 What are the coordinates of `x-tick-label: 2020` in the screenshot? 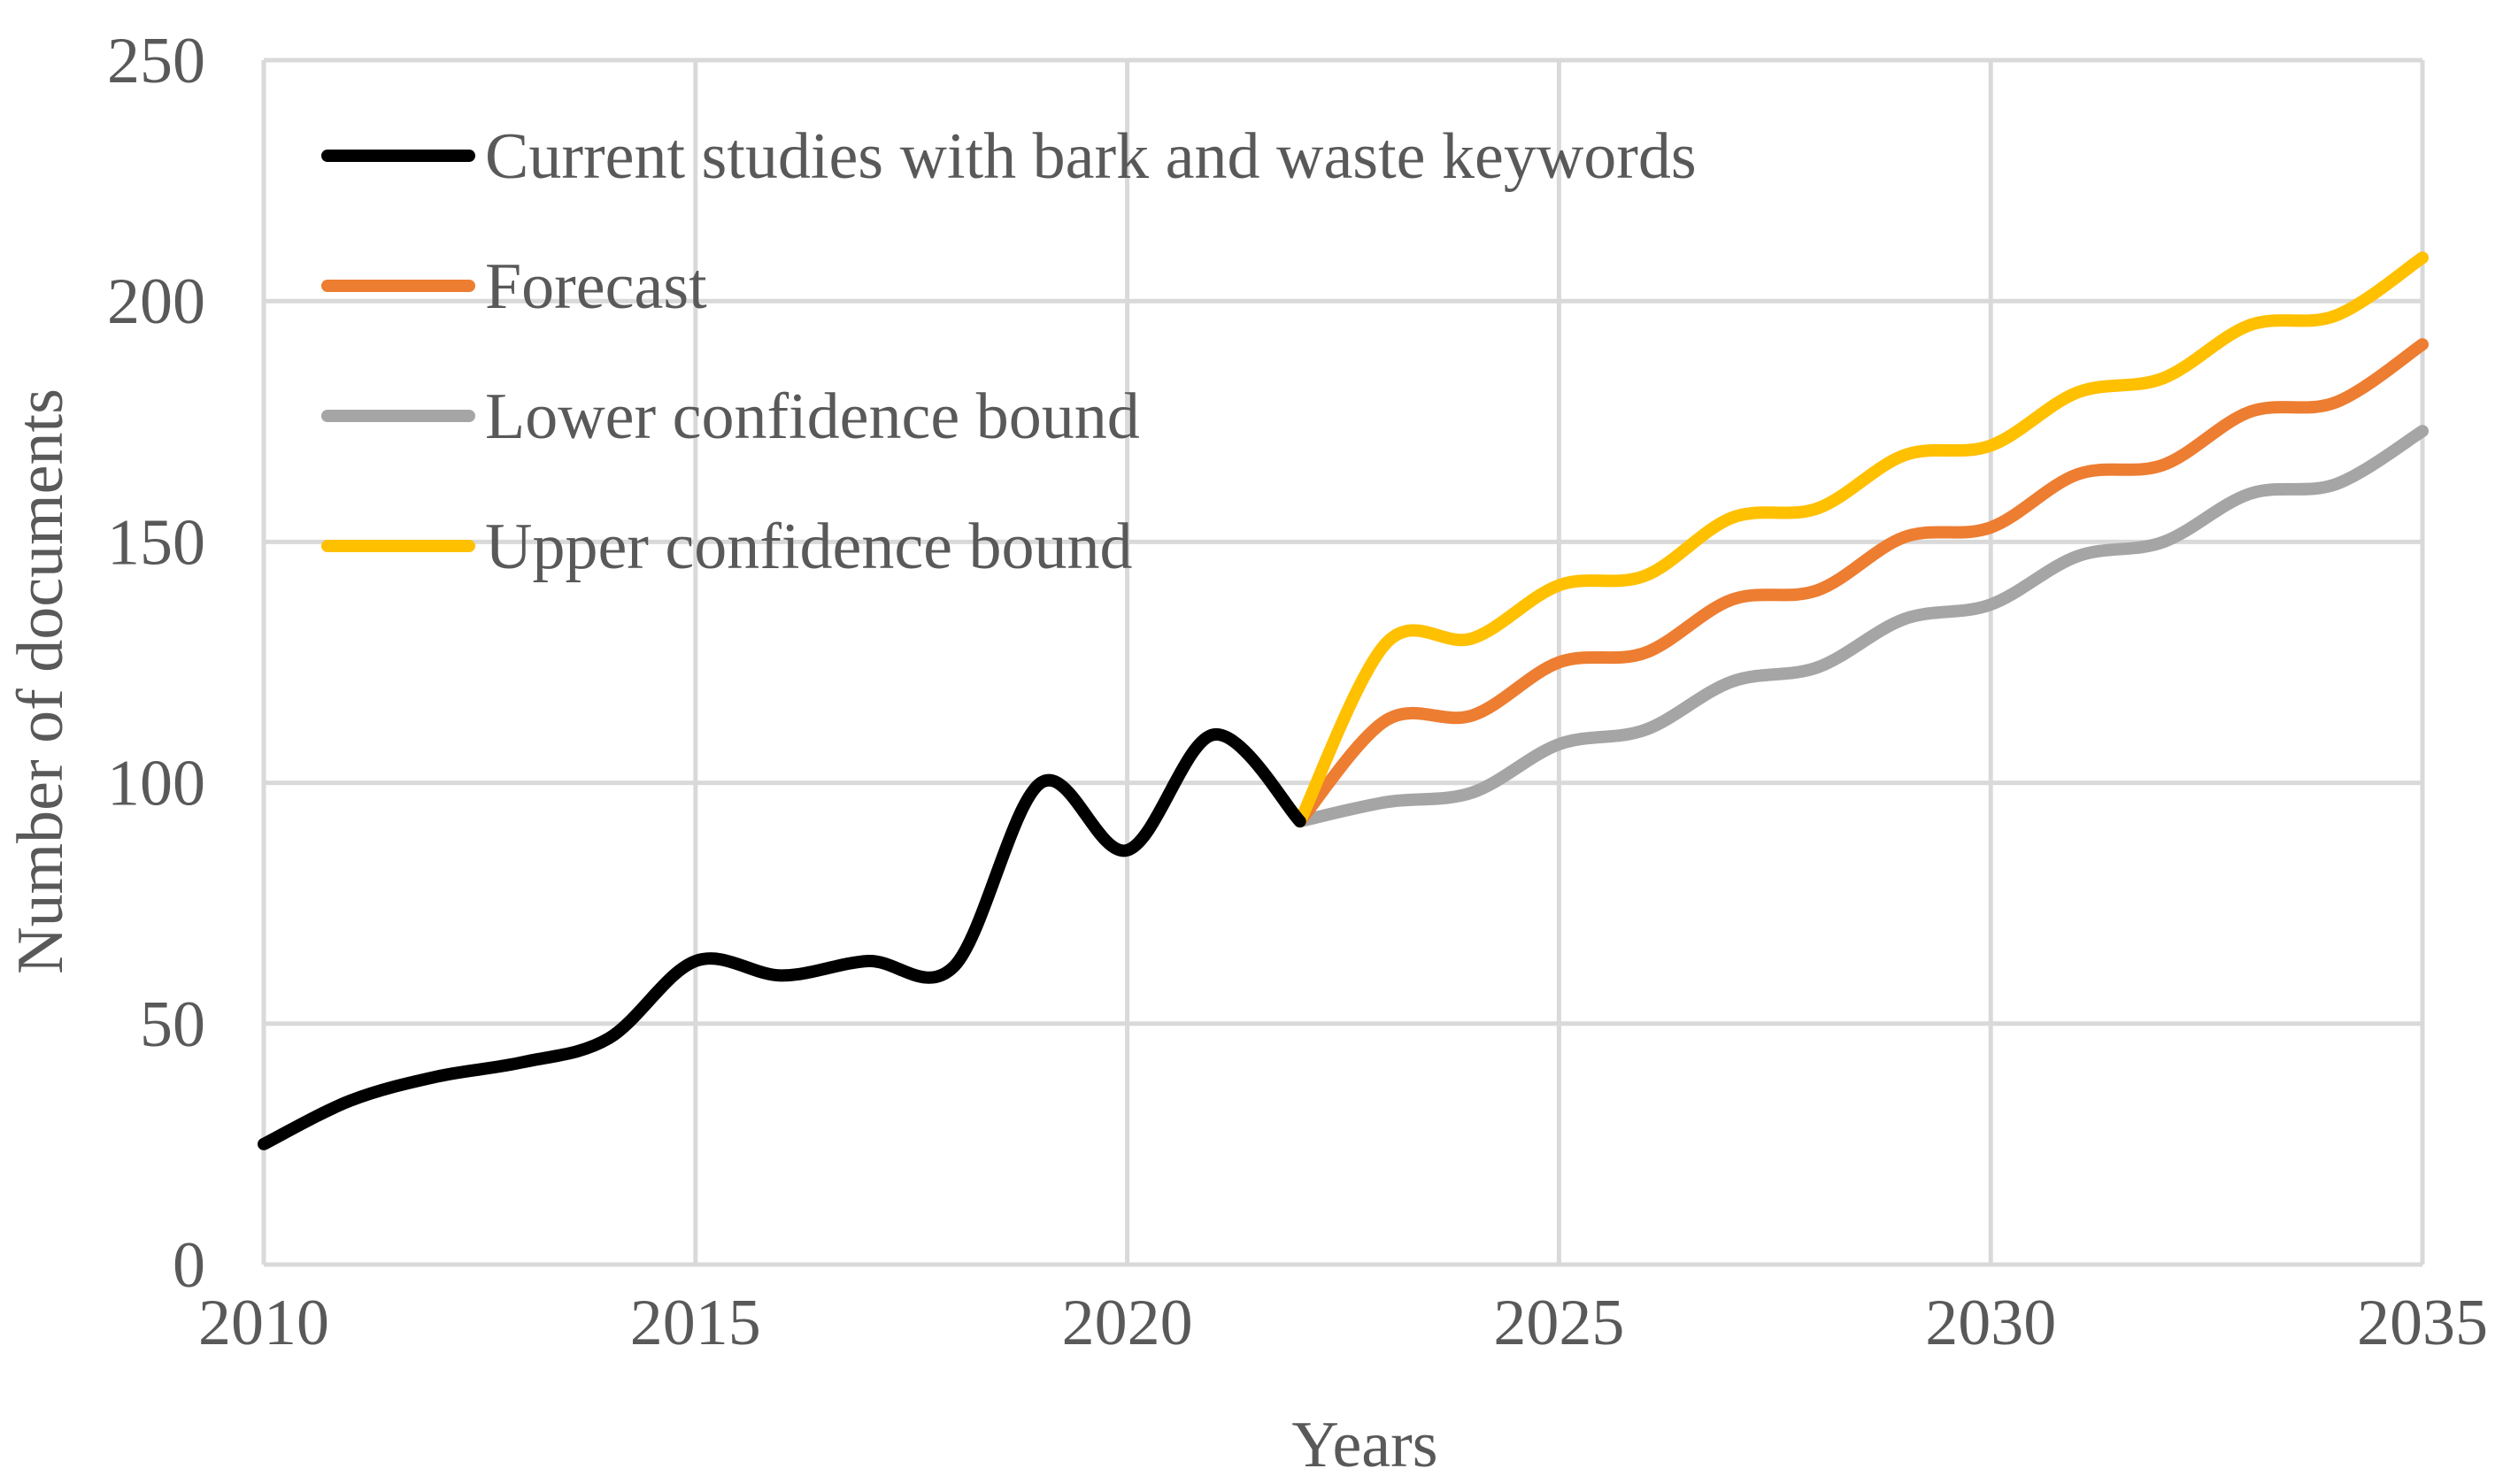 It's located at (1127, 1323).